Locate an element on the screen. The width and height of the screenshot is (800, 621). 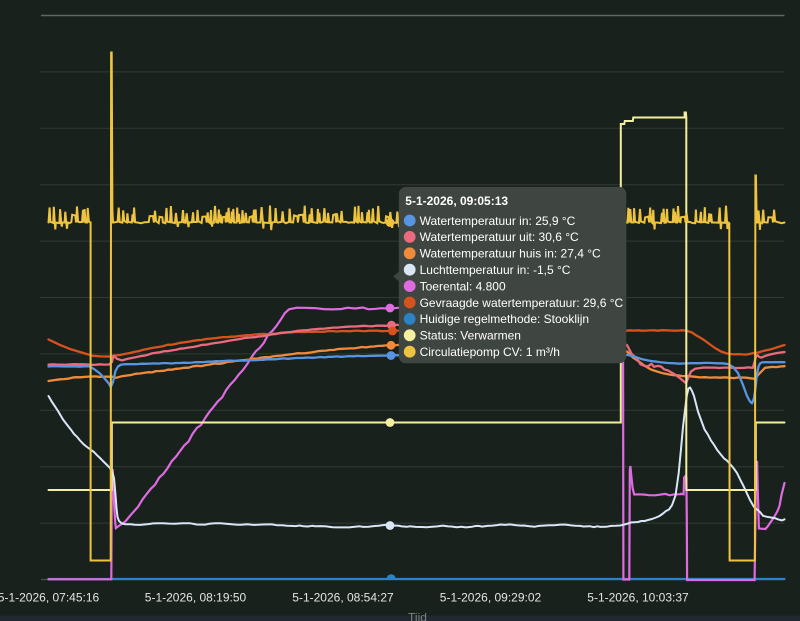
svg-text: Watertemperatuur in: 25,9 °C is located at coordinates (498, 221).